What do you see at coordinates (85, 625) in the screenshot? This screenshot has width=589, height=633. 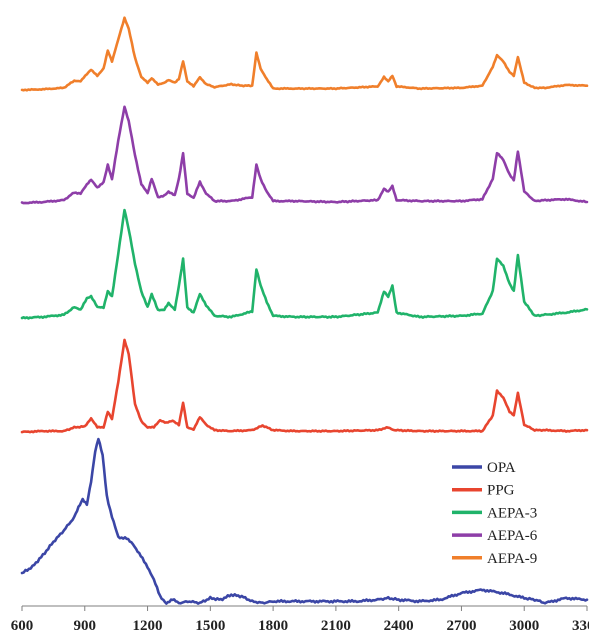 I see `x-tick-label: 900` at bounding box center [85, 625].